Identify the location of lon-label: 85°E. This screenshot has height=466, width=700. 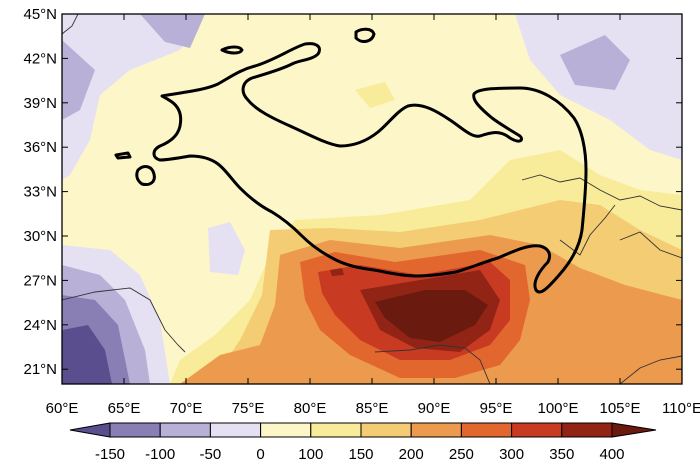
(372, 408).